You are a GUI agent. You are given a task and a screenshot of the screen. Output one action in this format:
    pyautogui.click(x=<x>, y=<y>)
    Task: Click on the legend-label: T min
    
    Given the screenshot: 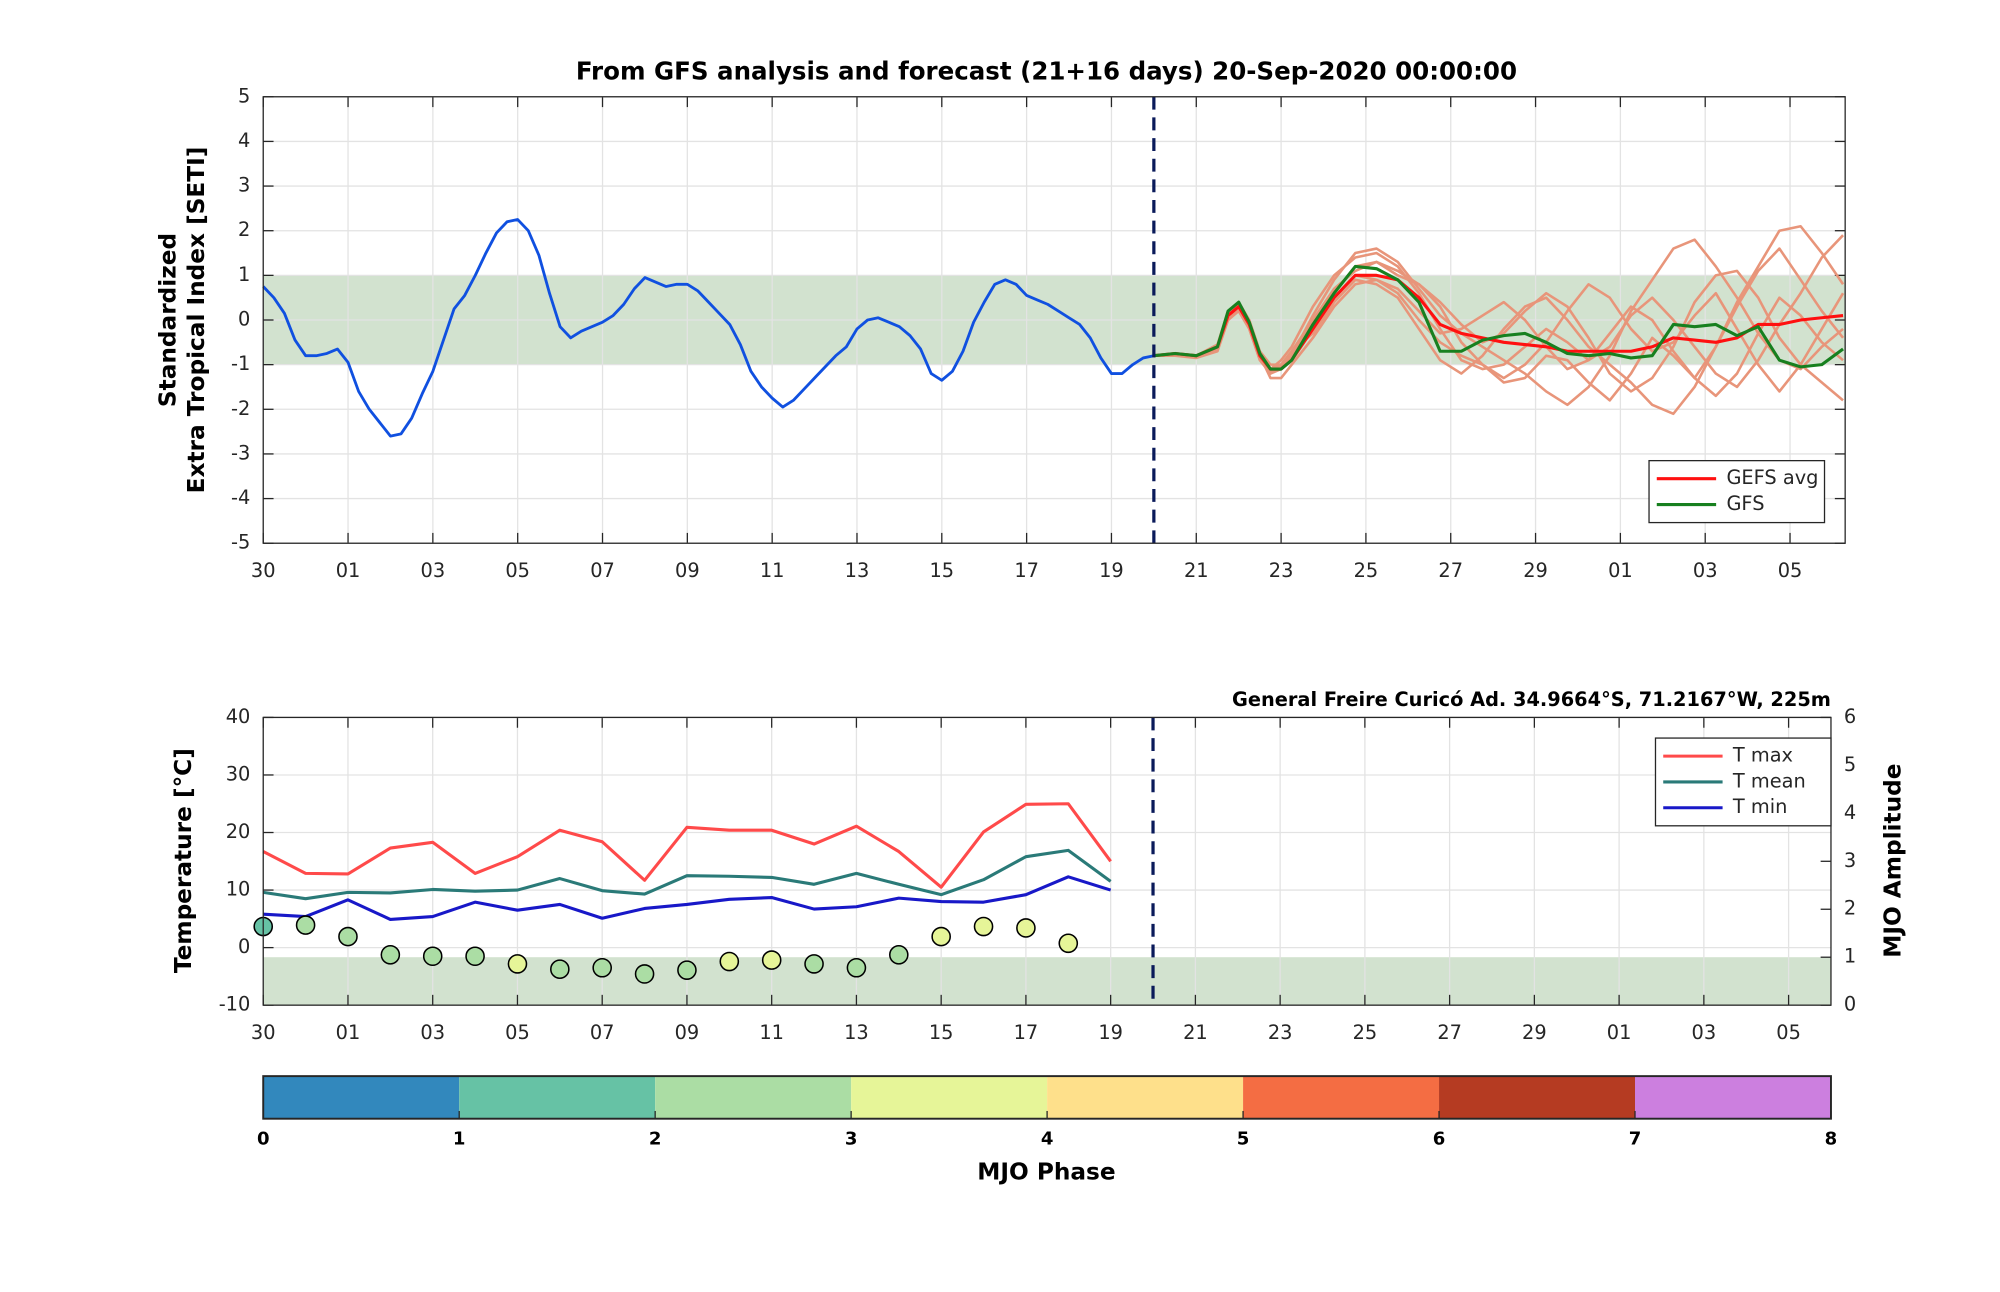 What is the action you would take?
    pyautogui.click(x=1759, y=806)
    